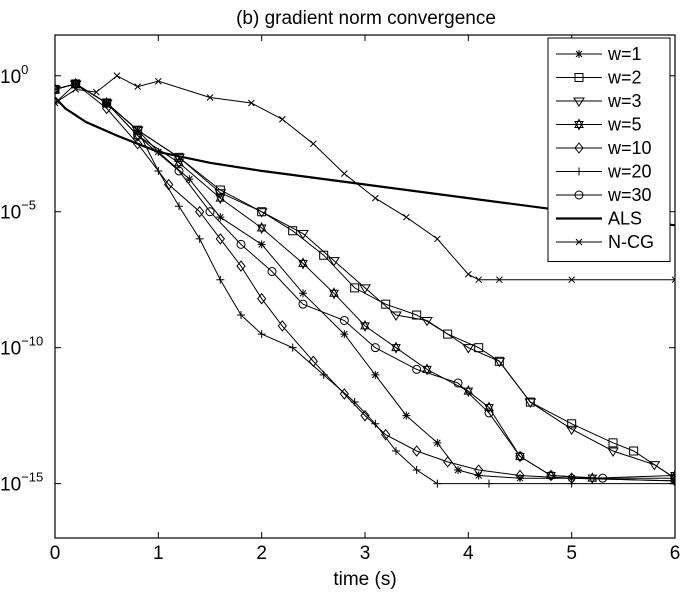  What do you see at coordinates (629, 172) in the screenshot?
I see `legend-label: w=20` at bounding box center [629, 172].